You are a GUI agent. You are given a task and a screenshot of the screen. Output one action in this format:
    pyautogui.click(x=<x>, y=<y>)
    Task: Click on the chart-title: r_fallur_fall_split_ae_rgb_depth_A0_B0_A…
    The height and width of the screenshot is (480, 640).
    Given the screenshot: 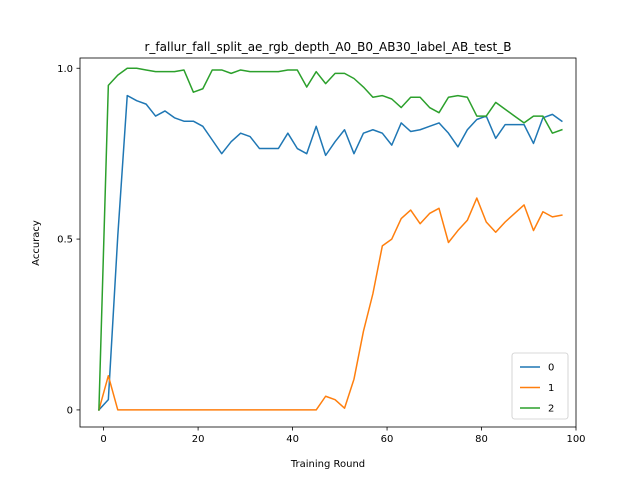 What is the action you would take?
    pyautogui.click(x=328, y=47)
    